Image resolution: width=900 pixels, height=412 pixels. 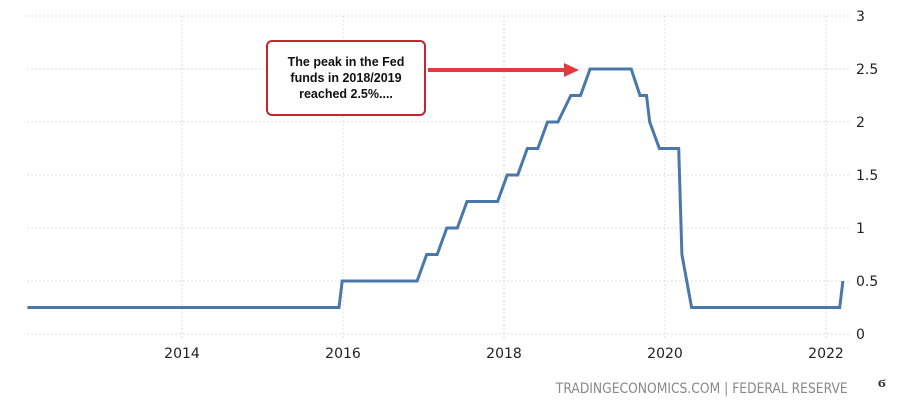 I want to click on x-tick-label: 2016, so click(x=343, y=354).